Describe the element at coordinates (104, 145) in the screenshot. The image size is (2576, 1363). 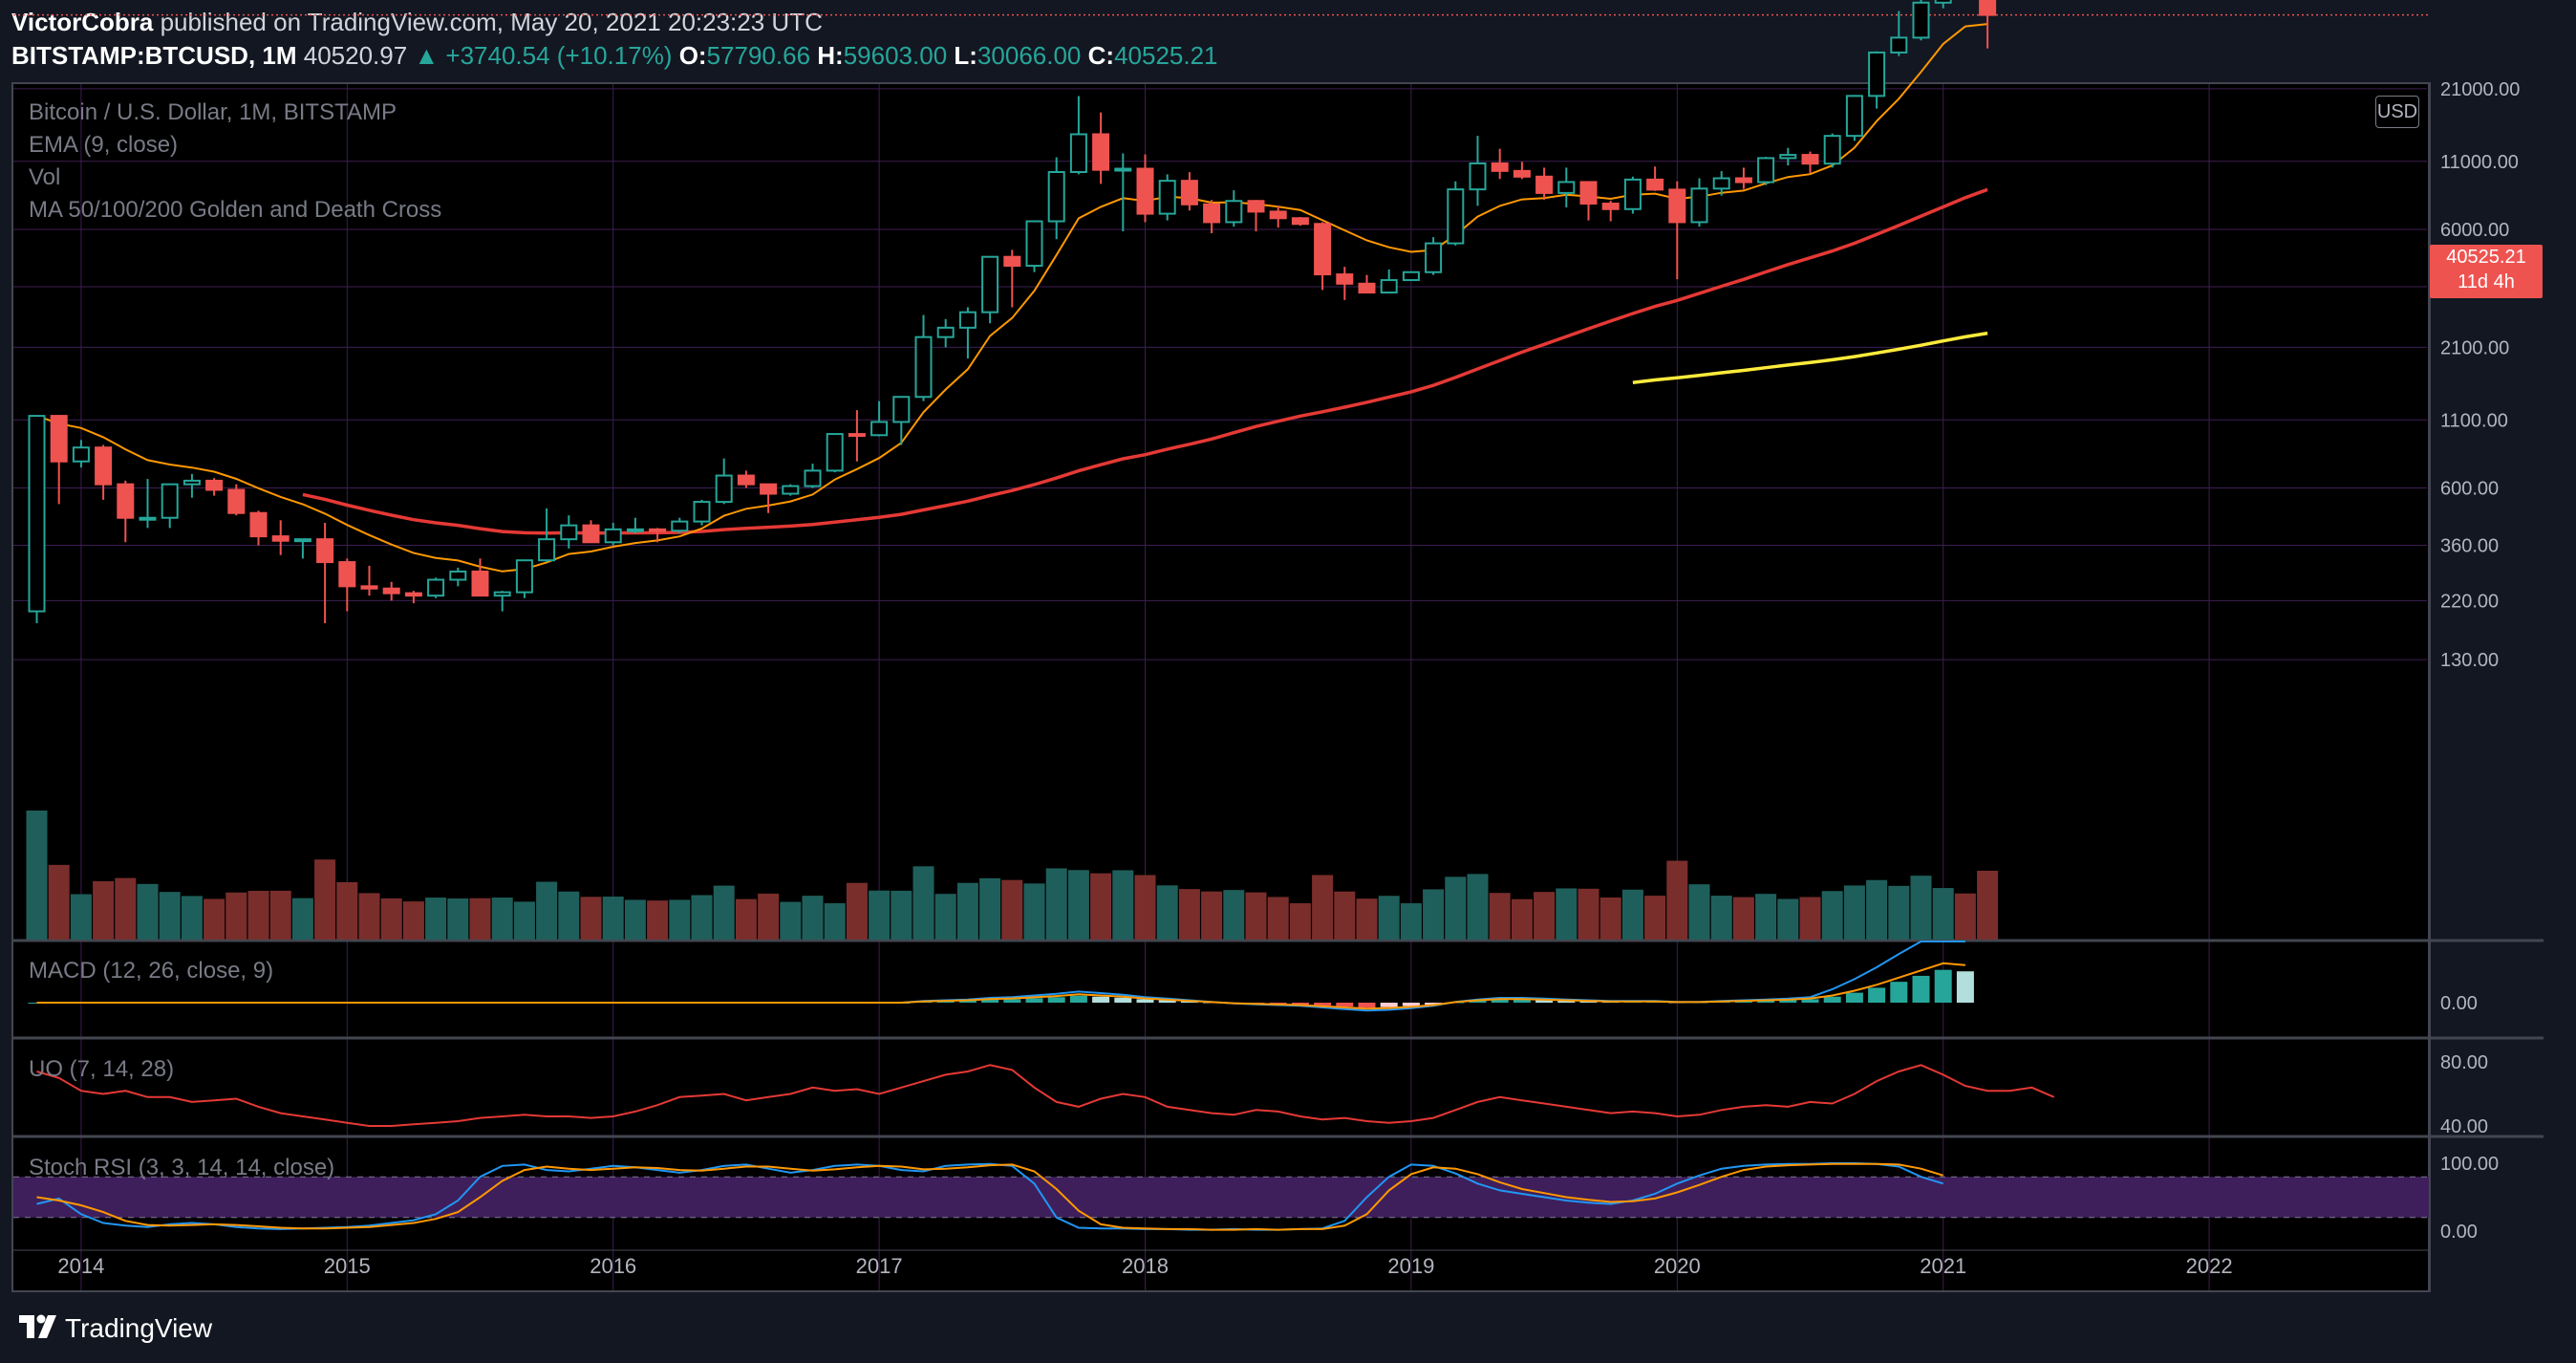
I see `ema-legend: EMA (9, close)` at that location.